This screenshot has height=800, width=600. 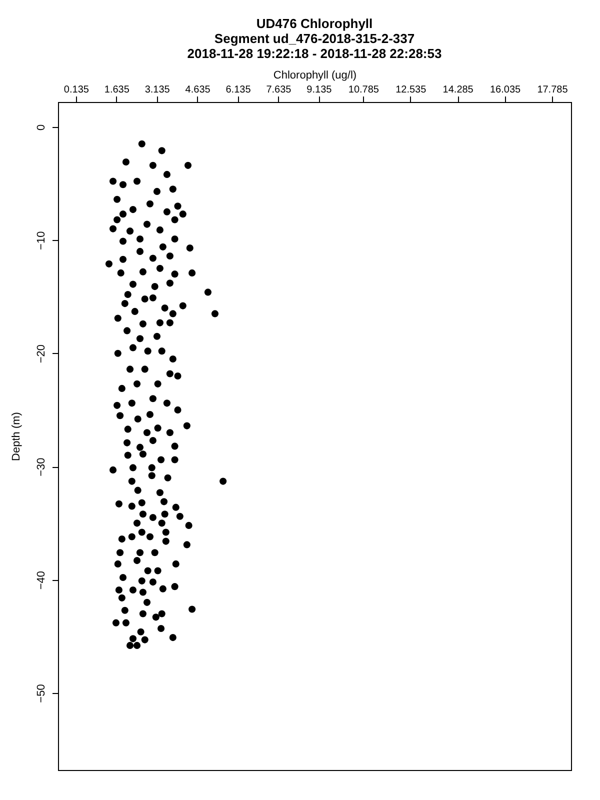 What do you see at coordinates (42, 580) in the screenshot?
I see `y-tick-label: −40` at bounding box center [42, 580].